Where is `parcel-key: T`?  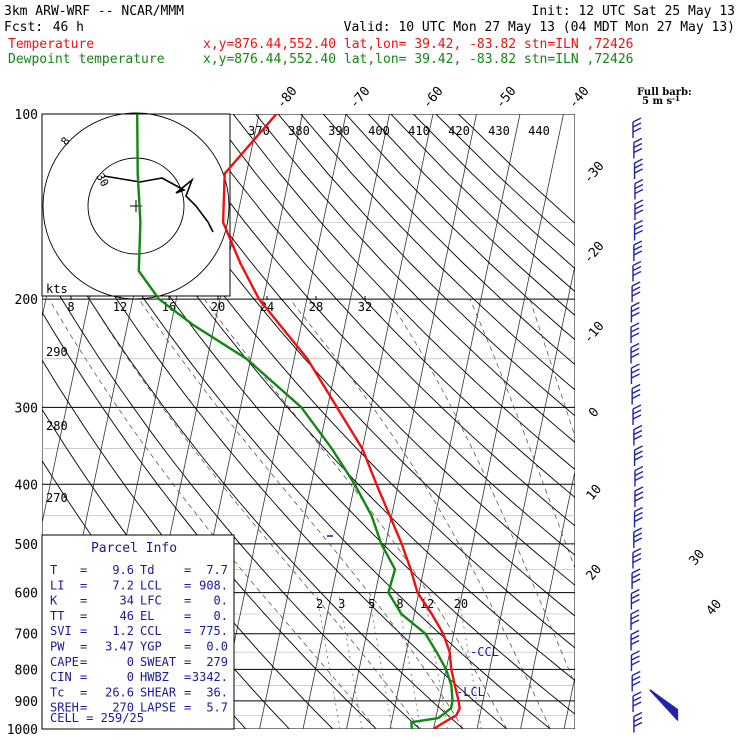 parcel-key: T is located at coordinates (53, 570).